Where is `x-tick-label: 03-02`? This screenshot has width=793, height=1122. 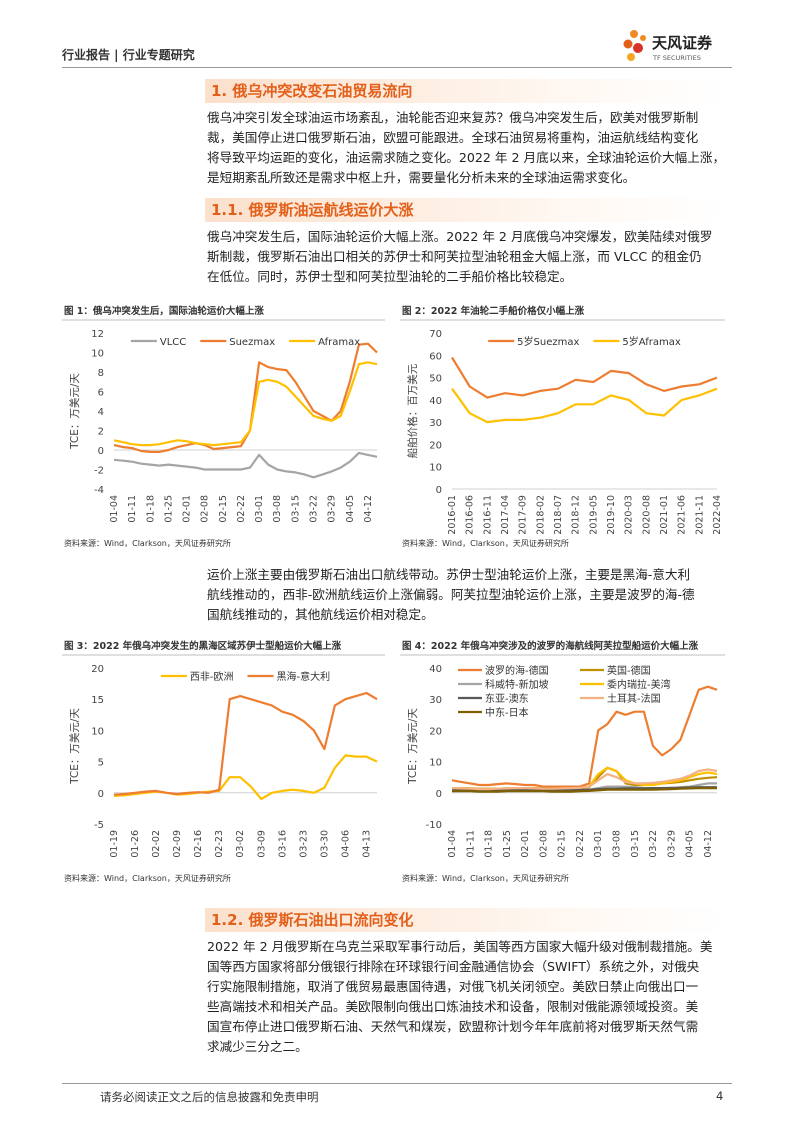
x-tick-label: 03-02 is located at coordinates (240, 844).